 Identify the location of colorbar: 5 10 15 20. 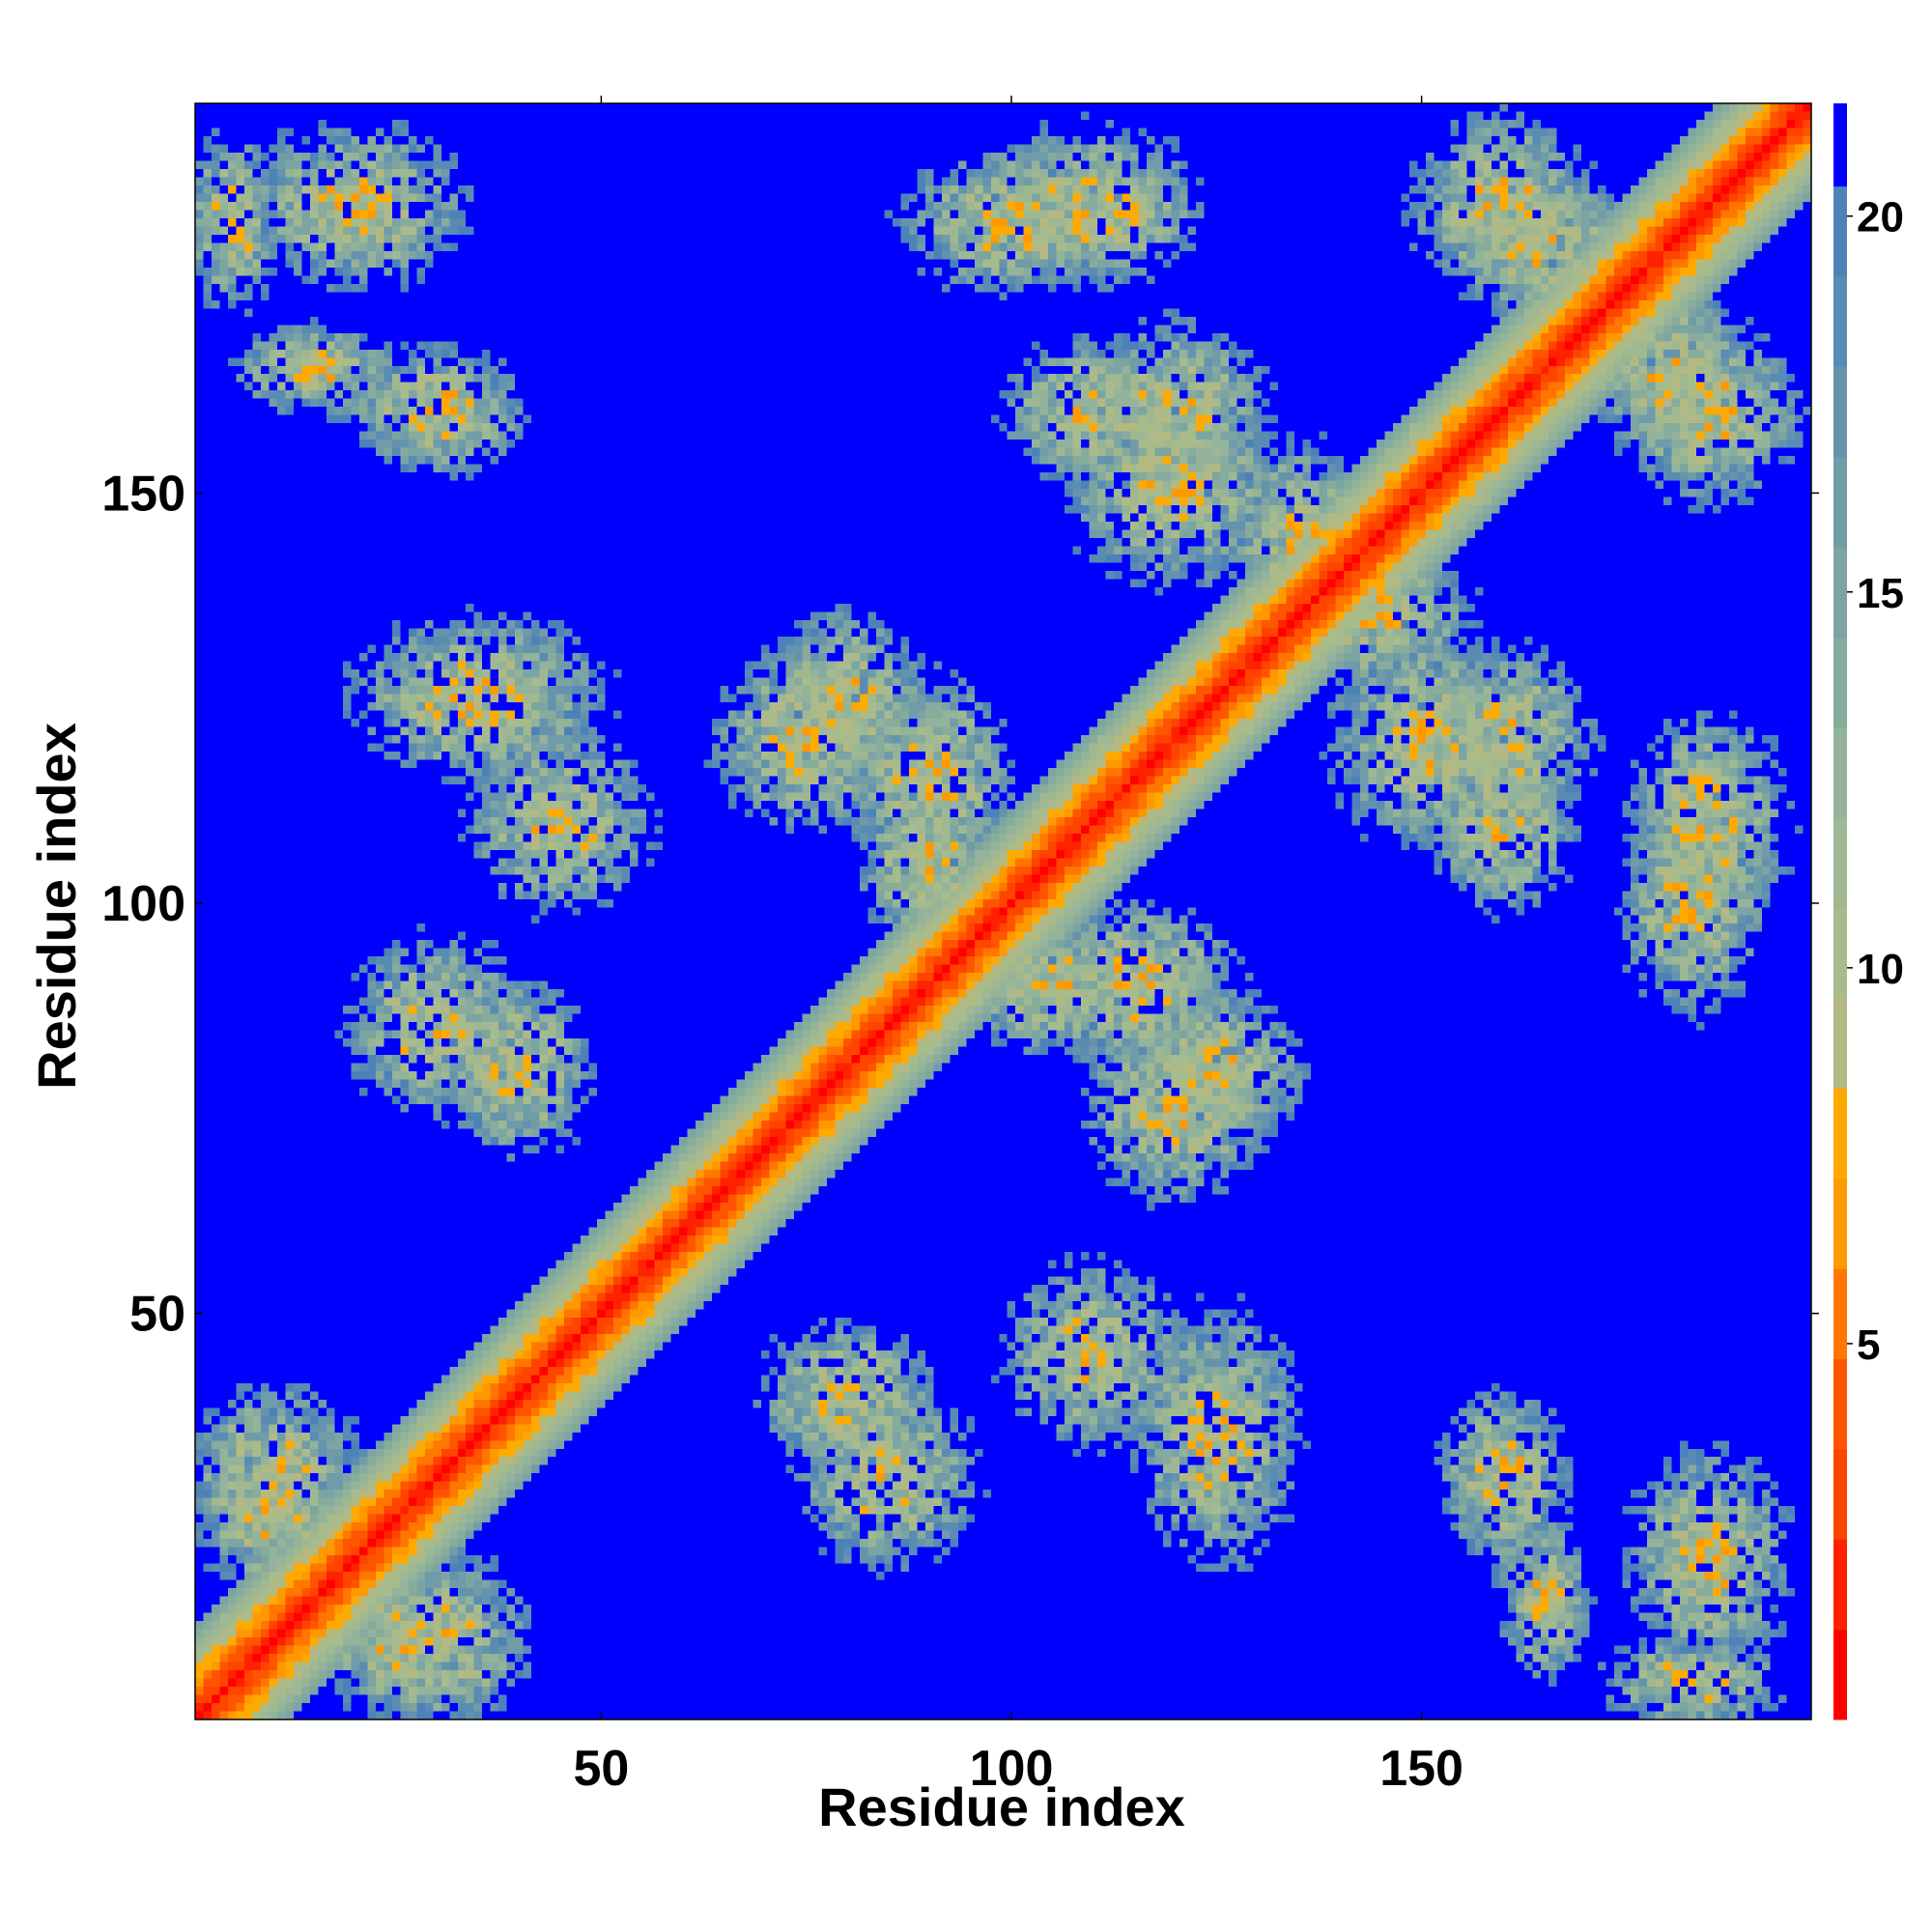
(1868, 911).